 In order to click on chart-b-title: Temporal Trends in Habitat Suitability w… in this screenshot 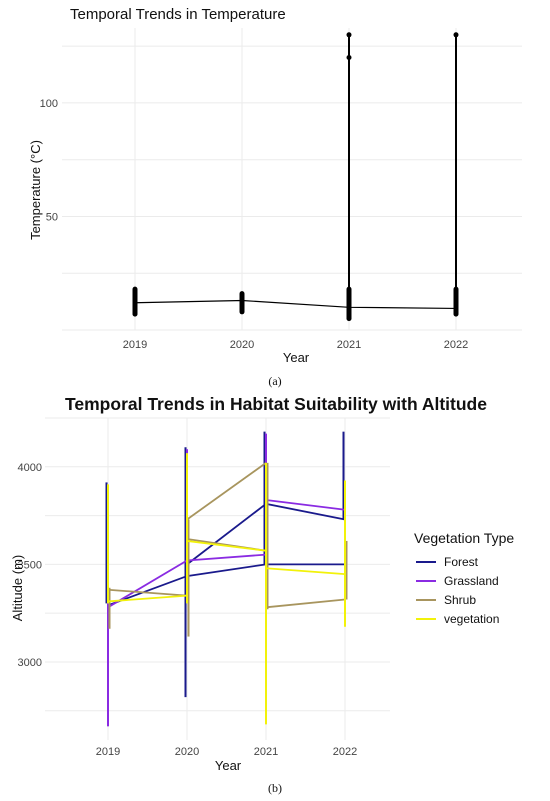, I will do `click(276, 404)`.